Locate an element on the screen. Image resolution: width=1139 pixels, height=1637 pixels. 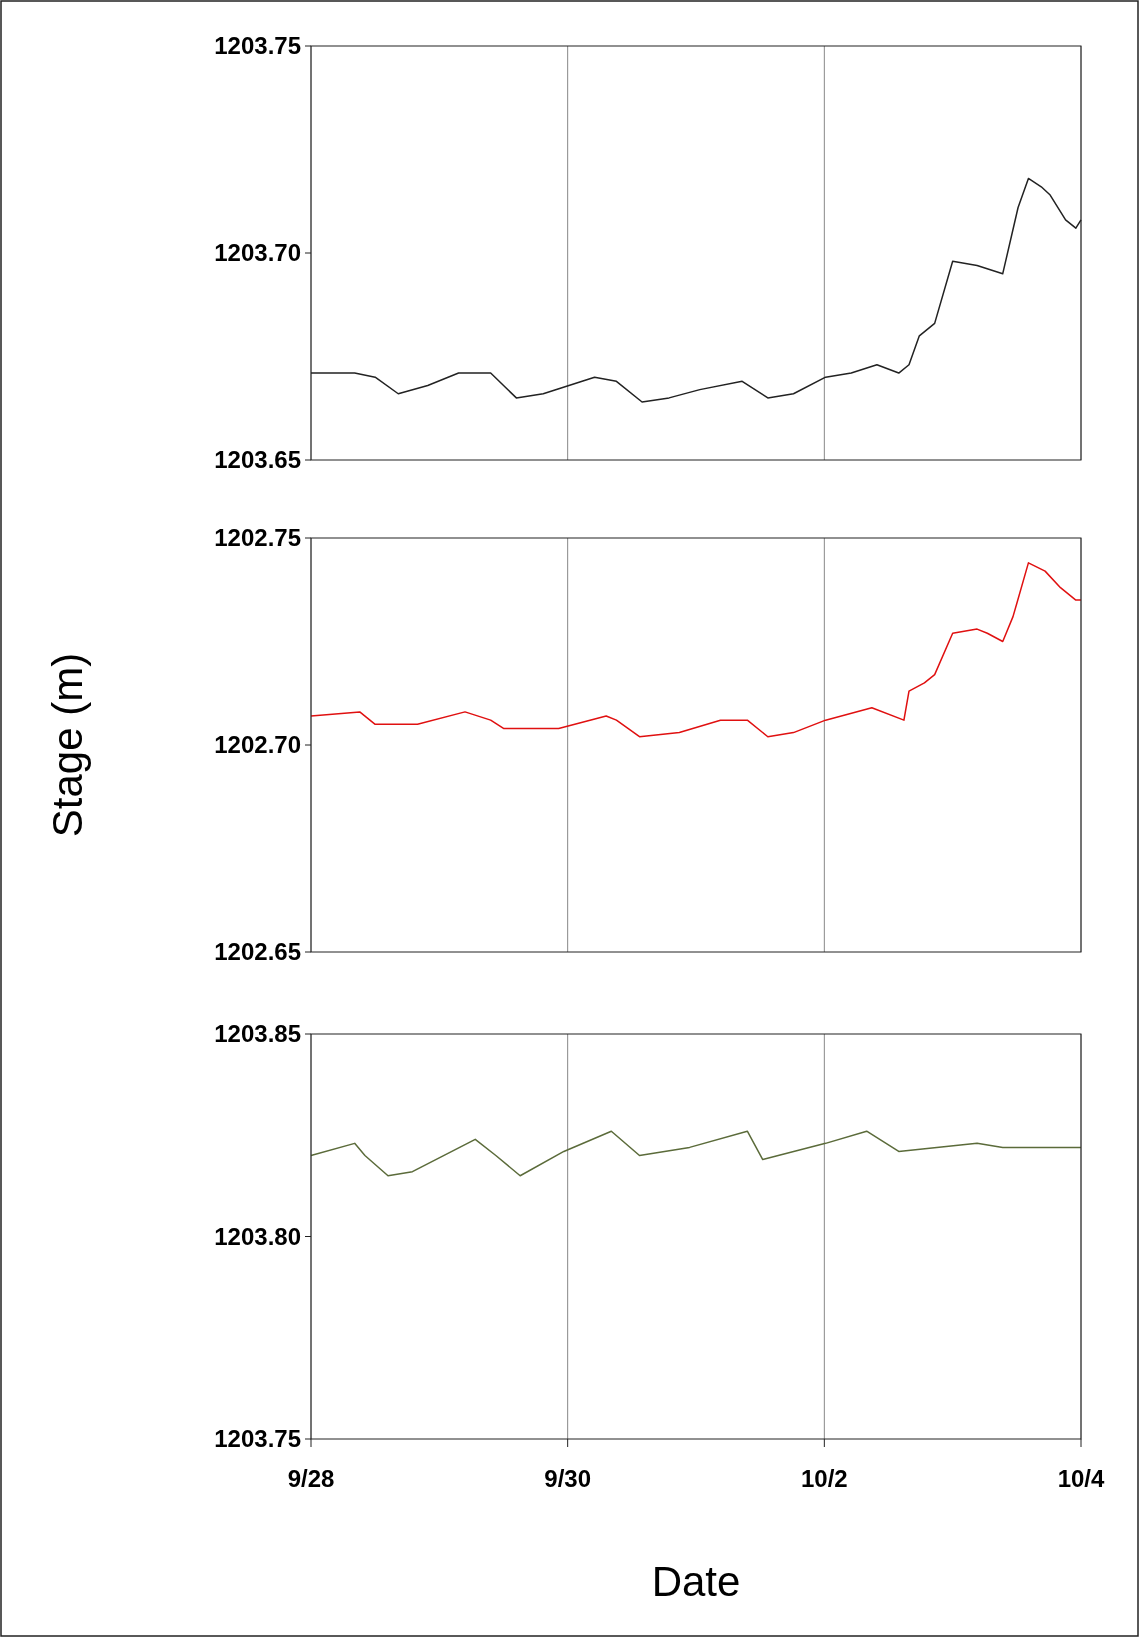
x-tick-label: 9/30 is located at coordinates (568, 1478).